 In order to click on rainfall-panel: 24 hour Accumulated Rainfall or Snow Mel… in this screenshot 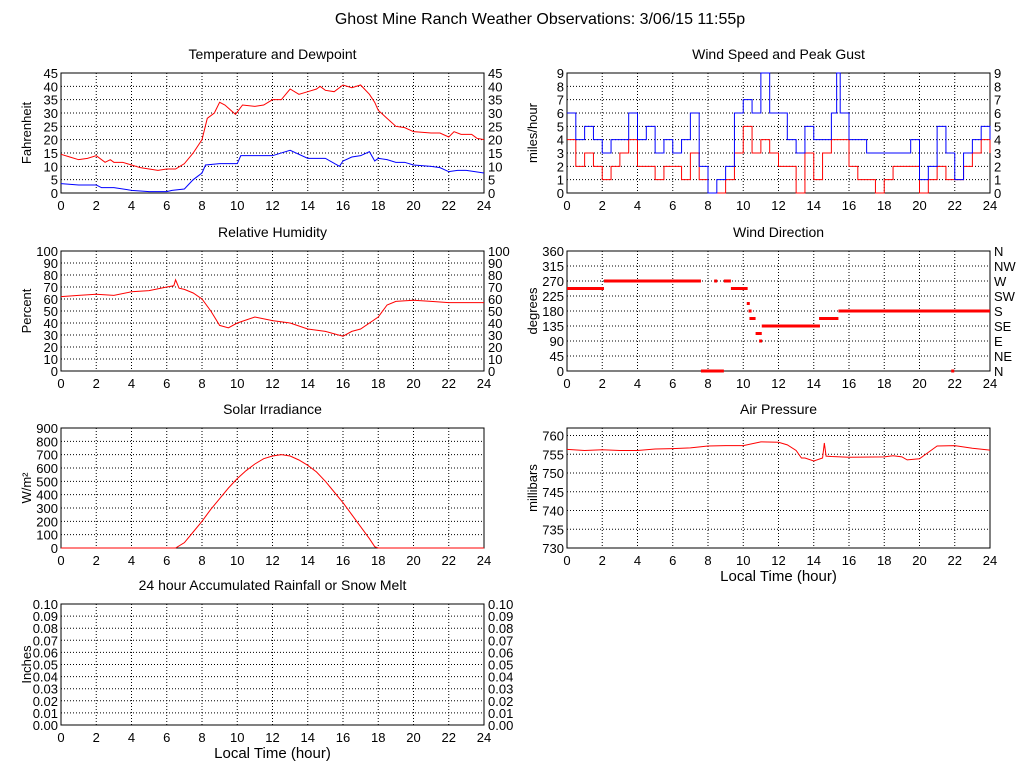, I will do `click(266, 669)`.